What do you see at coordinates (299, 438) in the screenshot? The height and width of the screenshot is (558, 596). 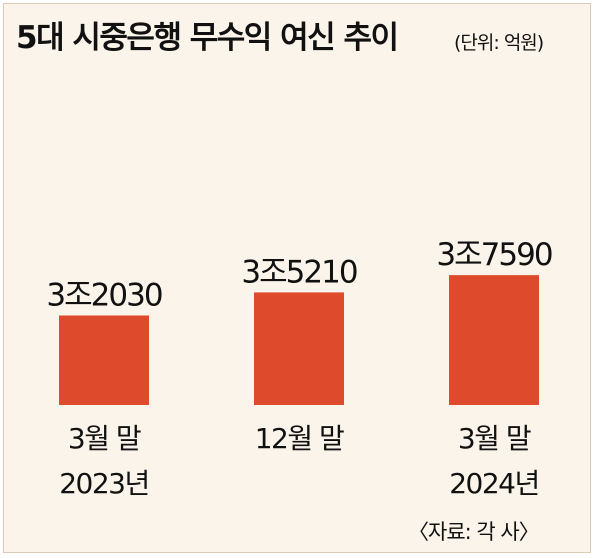 I see `category-label: 12월 말` at bounding box center [299, 438].